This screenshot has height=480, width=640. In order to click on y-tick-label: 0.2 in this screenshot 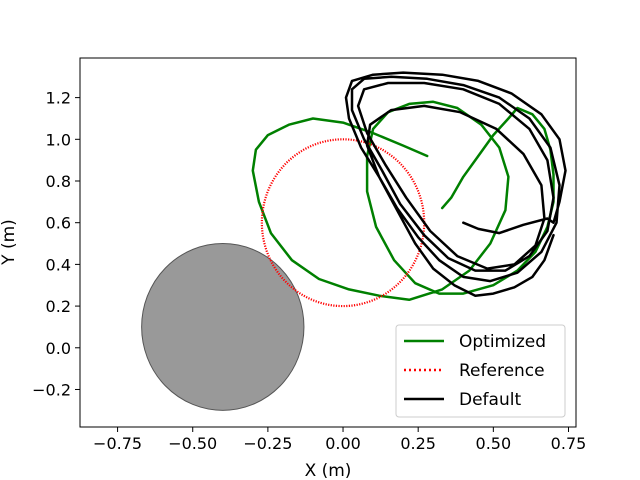, I will do `click(58, 306)`.